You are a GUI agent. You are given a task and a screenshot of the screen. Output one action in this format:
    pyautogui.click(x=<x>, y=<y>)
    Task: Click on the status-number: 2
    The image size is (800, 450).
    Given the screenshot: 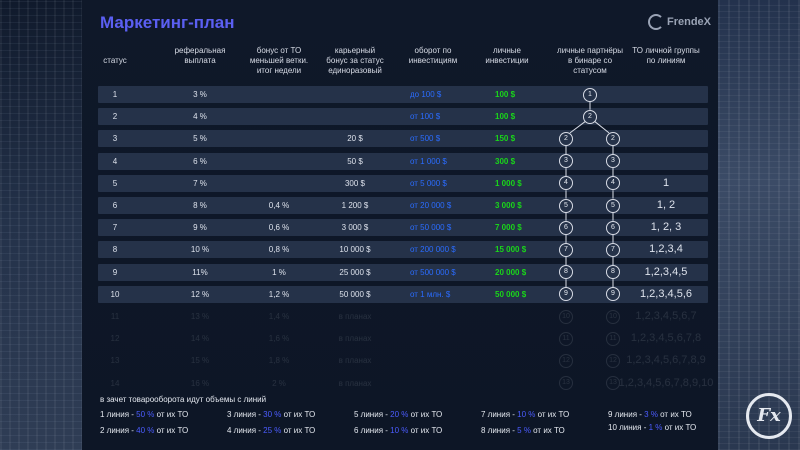 What is the action you would take?
    pyautogui.click(x=115, y=117)
    